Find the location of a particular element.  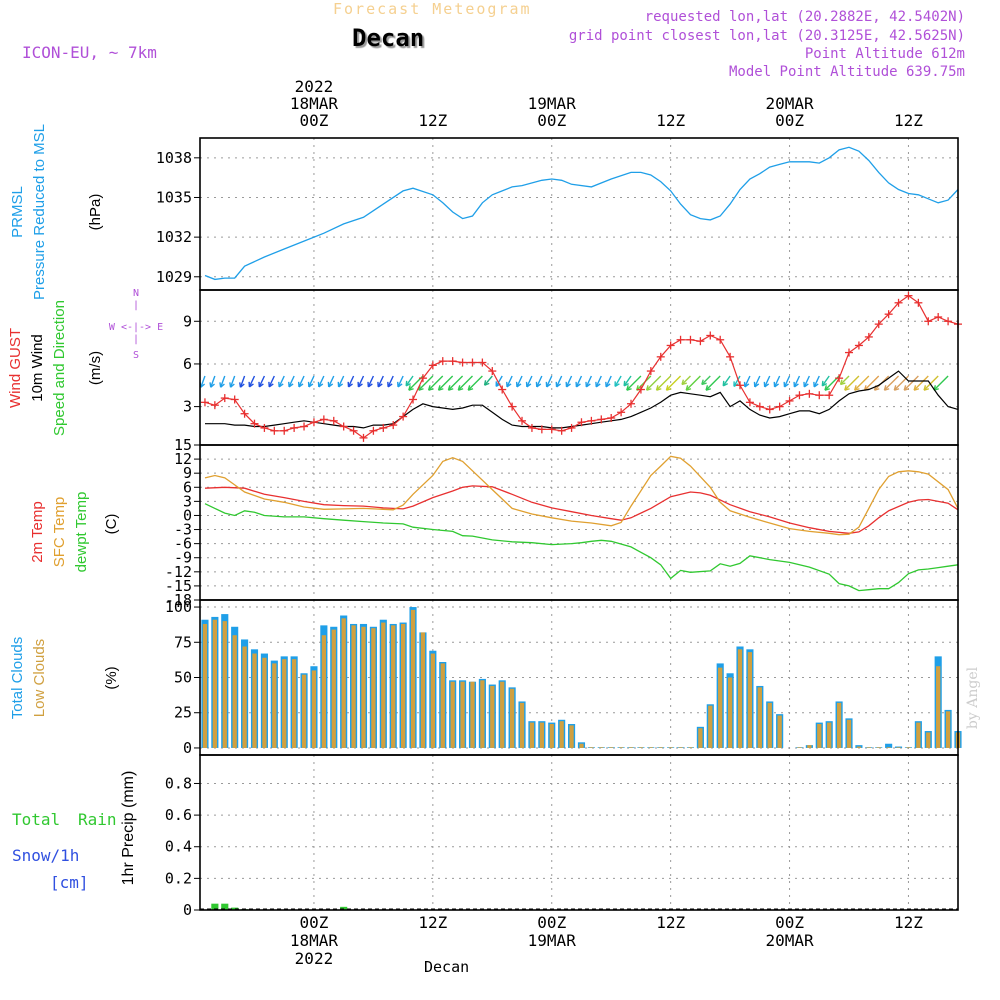

temp-ytick-label: 0 is located at coordinates (187, 515).